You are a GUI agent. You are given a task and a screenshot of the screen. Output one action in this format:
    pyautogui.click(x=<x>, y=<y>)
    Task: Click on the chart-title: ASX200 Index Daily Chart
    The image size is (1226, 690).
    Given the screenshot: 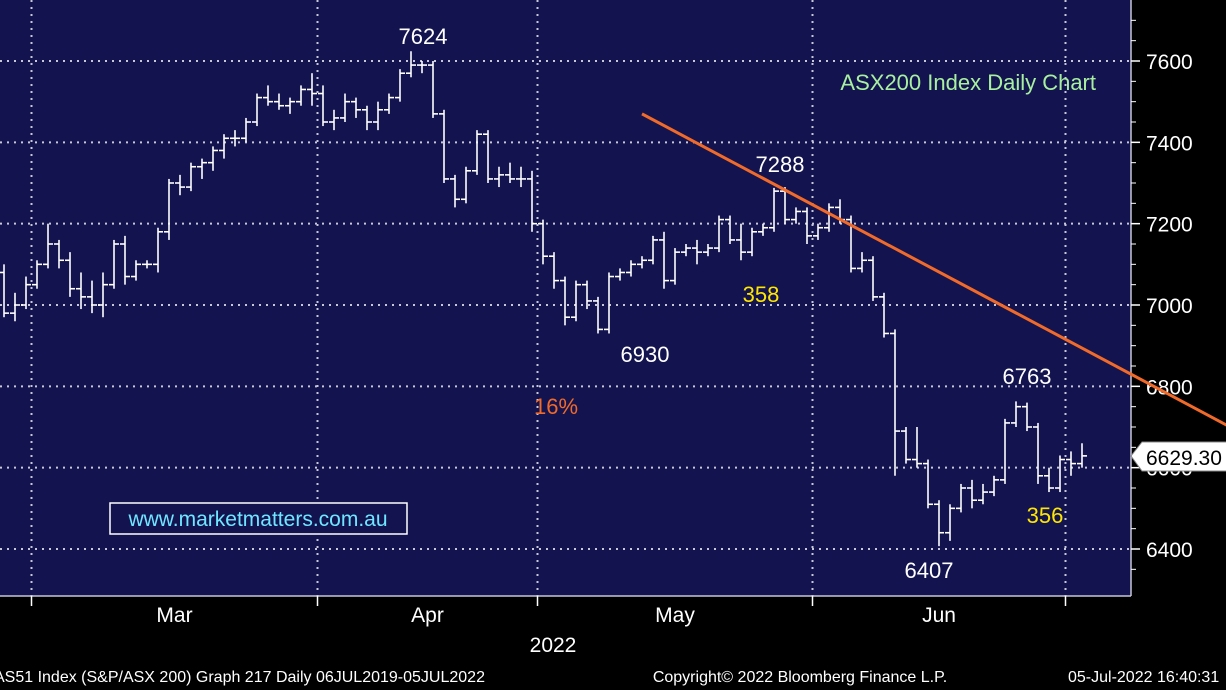 What is the action you would take?
    pyautogui.click(x=968, y=82)
    